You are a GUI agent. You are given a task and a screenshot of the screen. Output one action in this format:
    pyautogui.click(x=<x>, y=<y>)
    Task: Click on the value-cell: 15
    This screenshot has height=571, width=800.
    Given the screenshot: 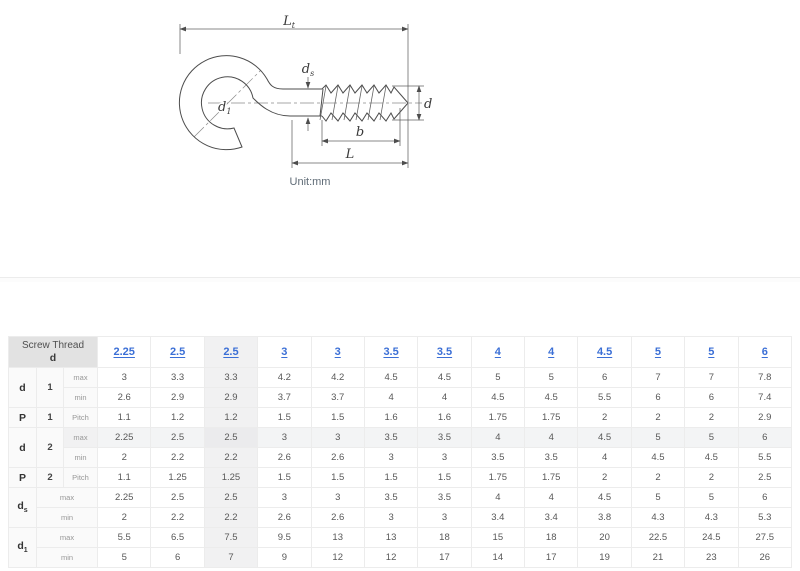 What is the action you would take?
    pyautogui.click(x=498, y=537)
    